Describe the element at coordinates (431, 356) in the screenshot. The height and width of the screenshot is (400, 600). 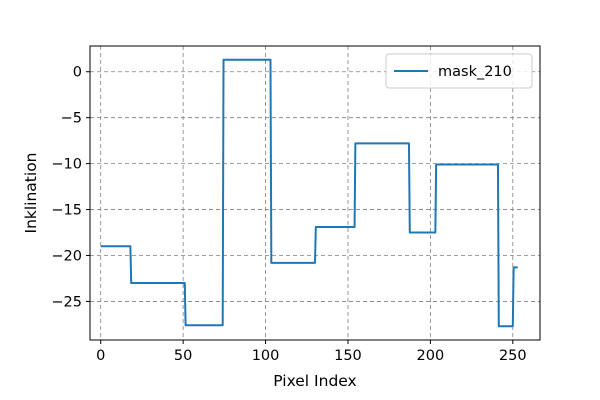
I see `x-tick-label: 200` at that location.